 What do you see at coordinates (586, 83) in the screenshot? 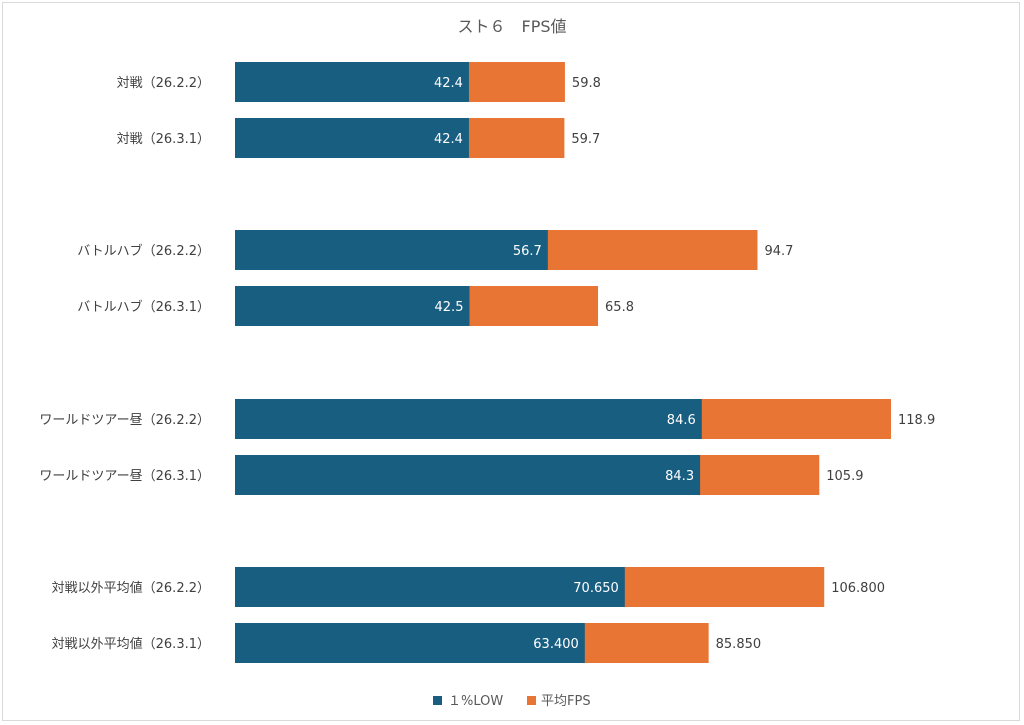
I see `data-label-avg-fps: 59.8` at bounding box center [586, 83].